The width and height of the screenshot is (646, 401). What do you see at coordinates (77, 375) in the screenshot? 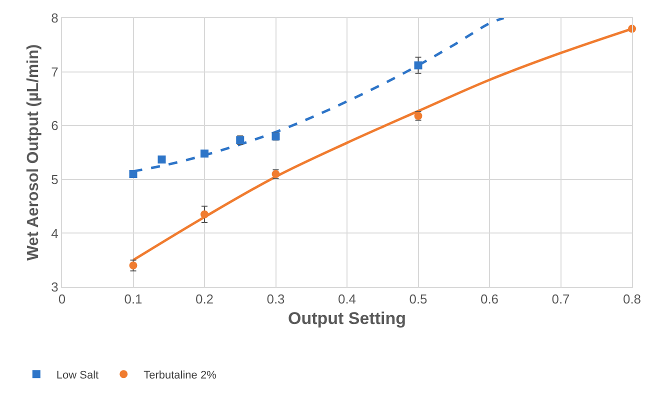
I see `legend-label: Low Salt` at bounding box center [77, 375].